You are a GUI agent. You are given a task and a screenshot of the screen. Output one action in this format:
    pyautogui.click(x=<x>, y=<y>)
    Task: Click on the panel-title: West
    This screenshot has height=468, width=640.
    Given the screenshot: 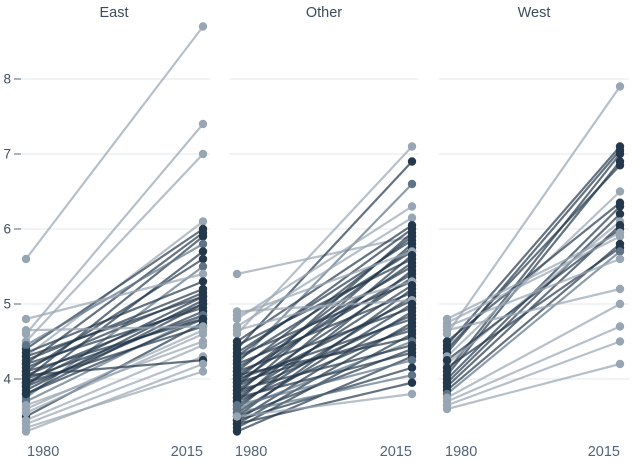 What is the action you would take?
    pyautogui.click(x=534, y=13)
    